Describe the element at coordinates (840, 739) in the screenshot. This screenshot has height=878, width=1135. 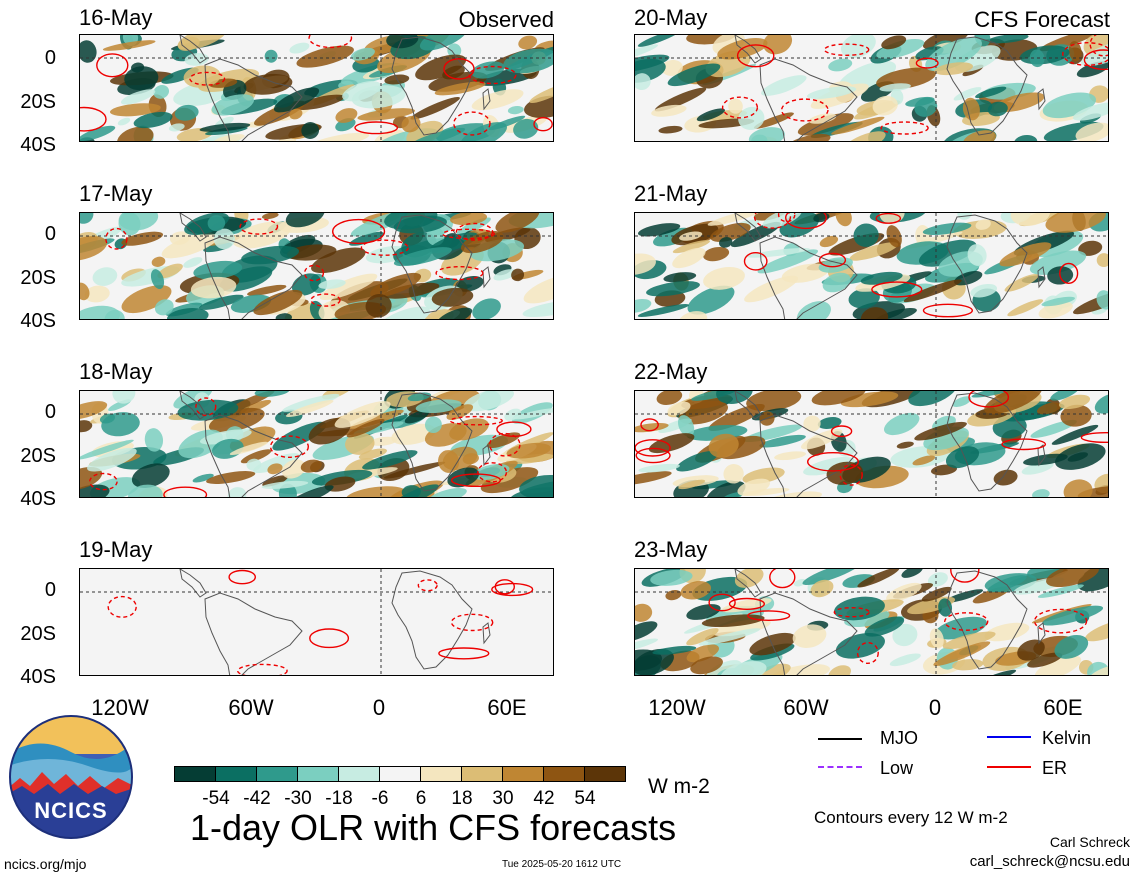
I see `legend-line-mjo` at that location.